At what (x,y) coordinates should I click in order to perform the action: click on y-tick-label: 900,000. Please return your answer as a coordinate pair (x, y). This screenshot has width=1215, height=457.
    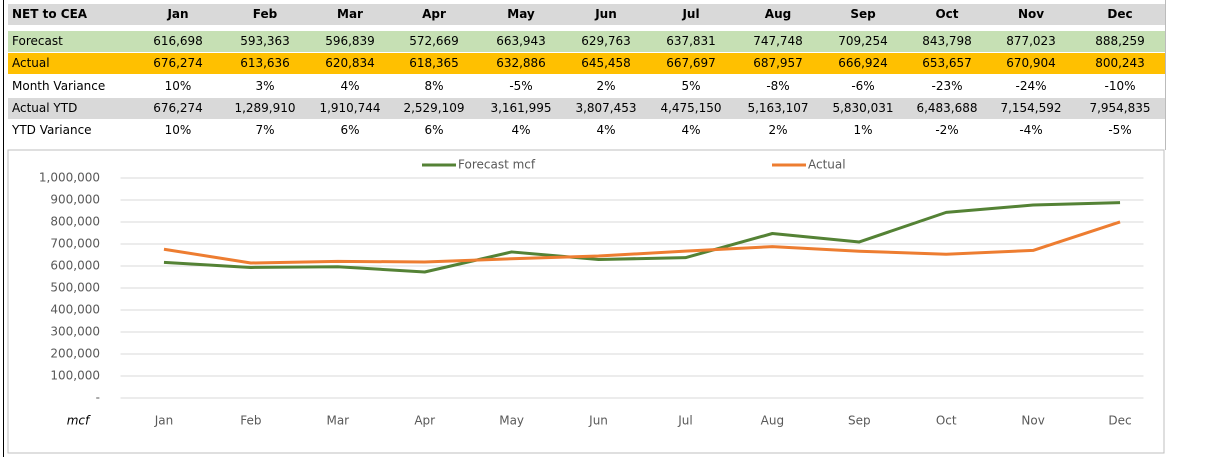
    Looking at the image, I should click on (75, 200).